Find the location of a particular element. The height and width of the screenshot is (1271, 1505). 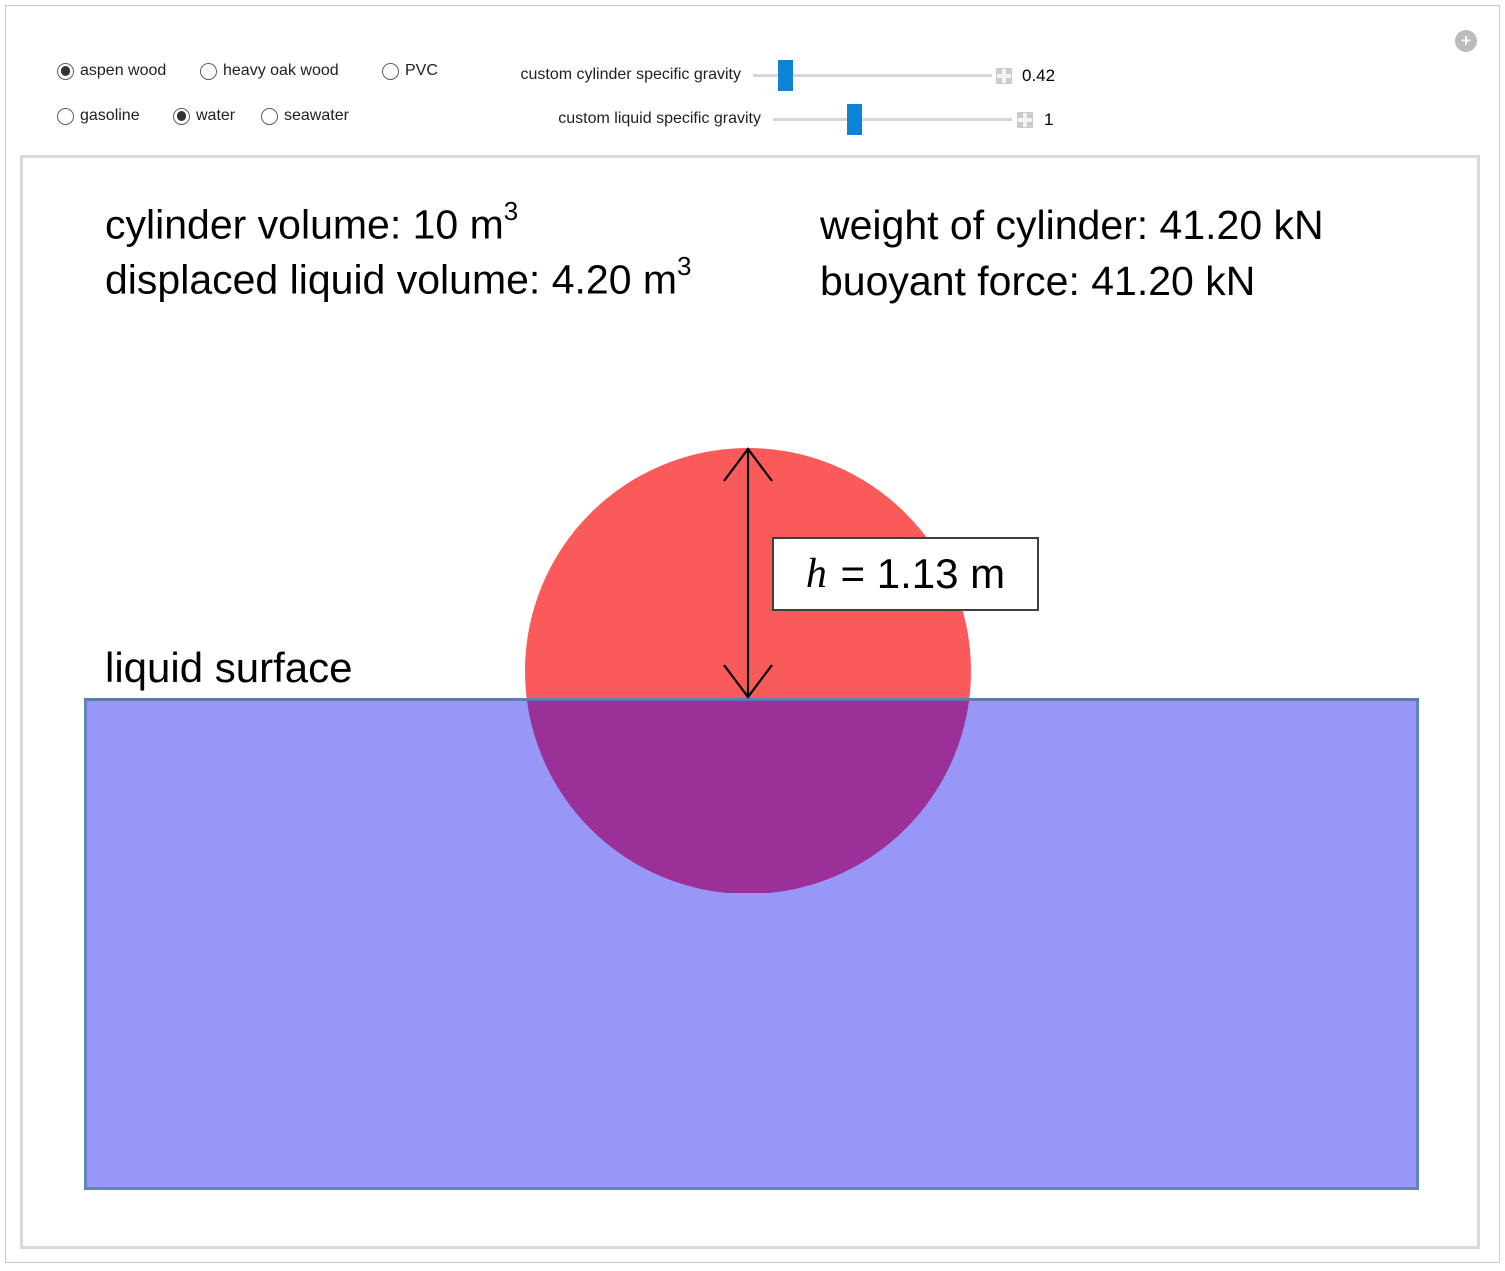

radio-heavy-oak-wood: heavy oak wood is located at coordinates (269, 71).